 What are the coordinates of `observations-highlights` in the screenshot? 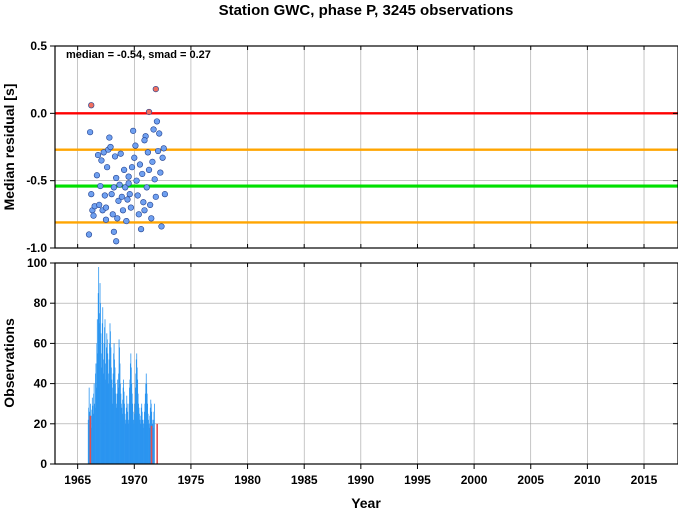 It's located at (123, 439).